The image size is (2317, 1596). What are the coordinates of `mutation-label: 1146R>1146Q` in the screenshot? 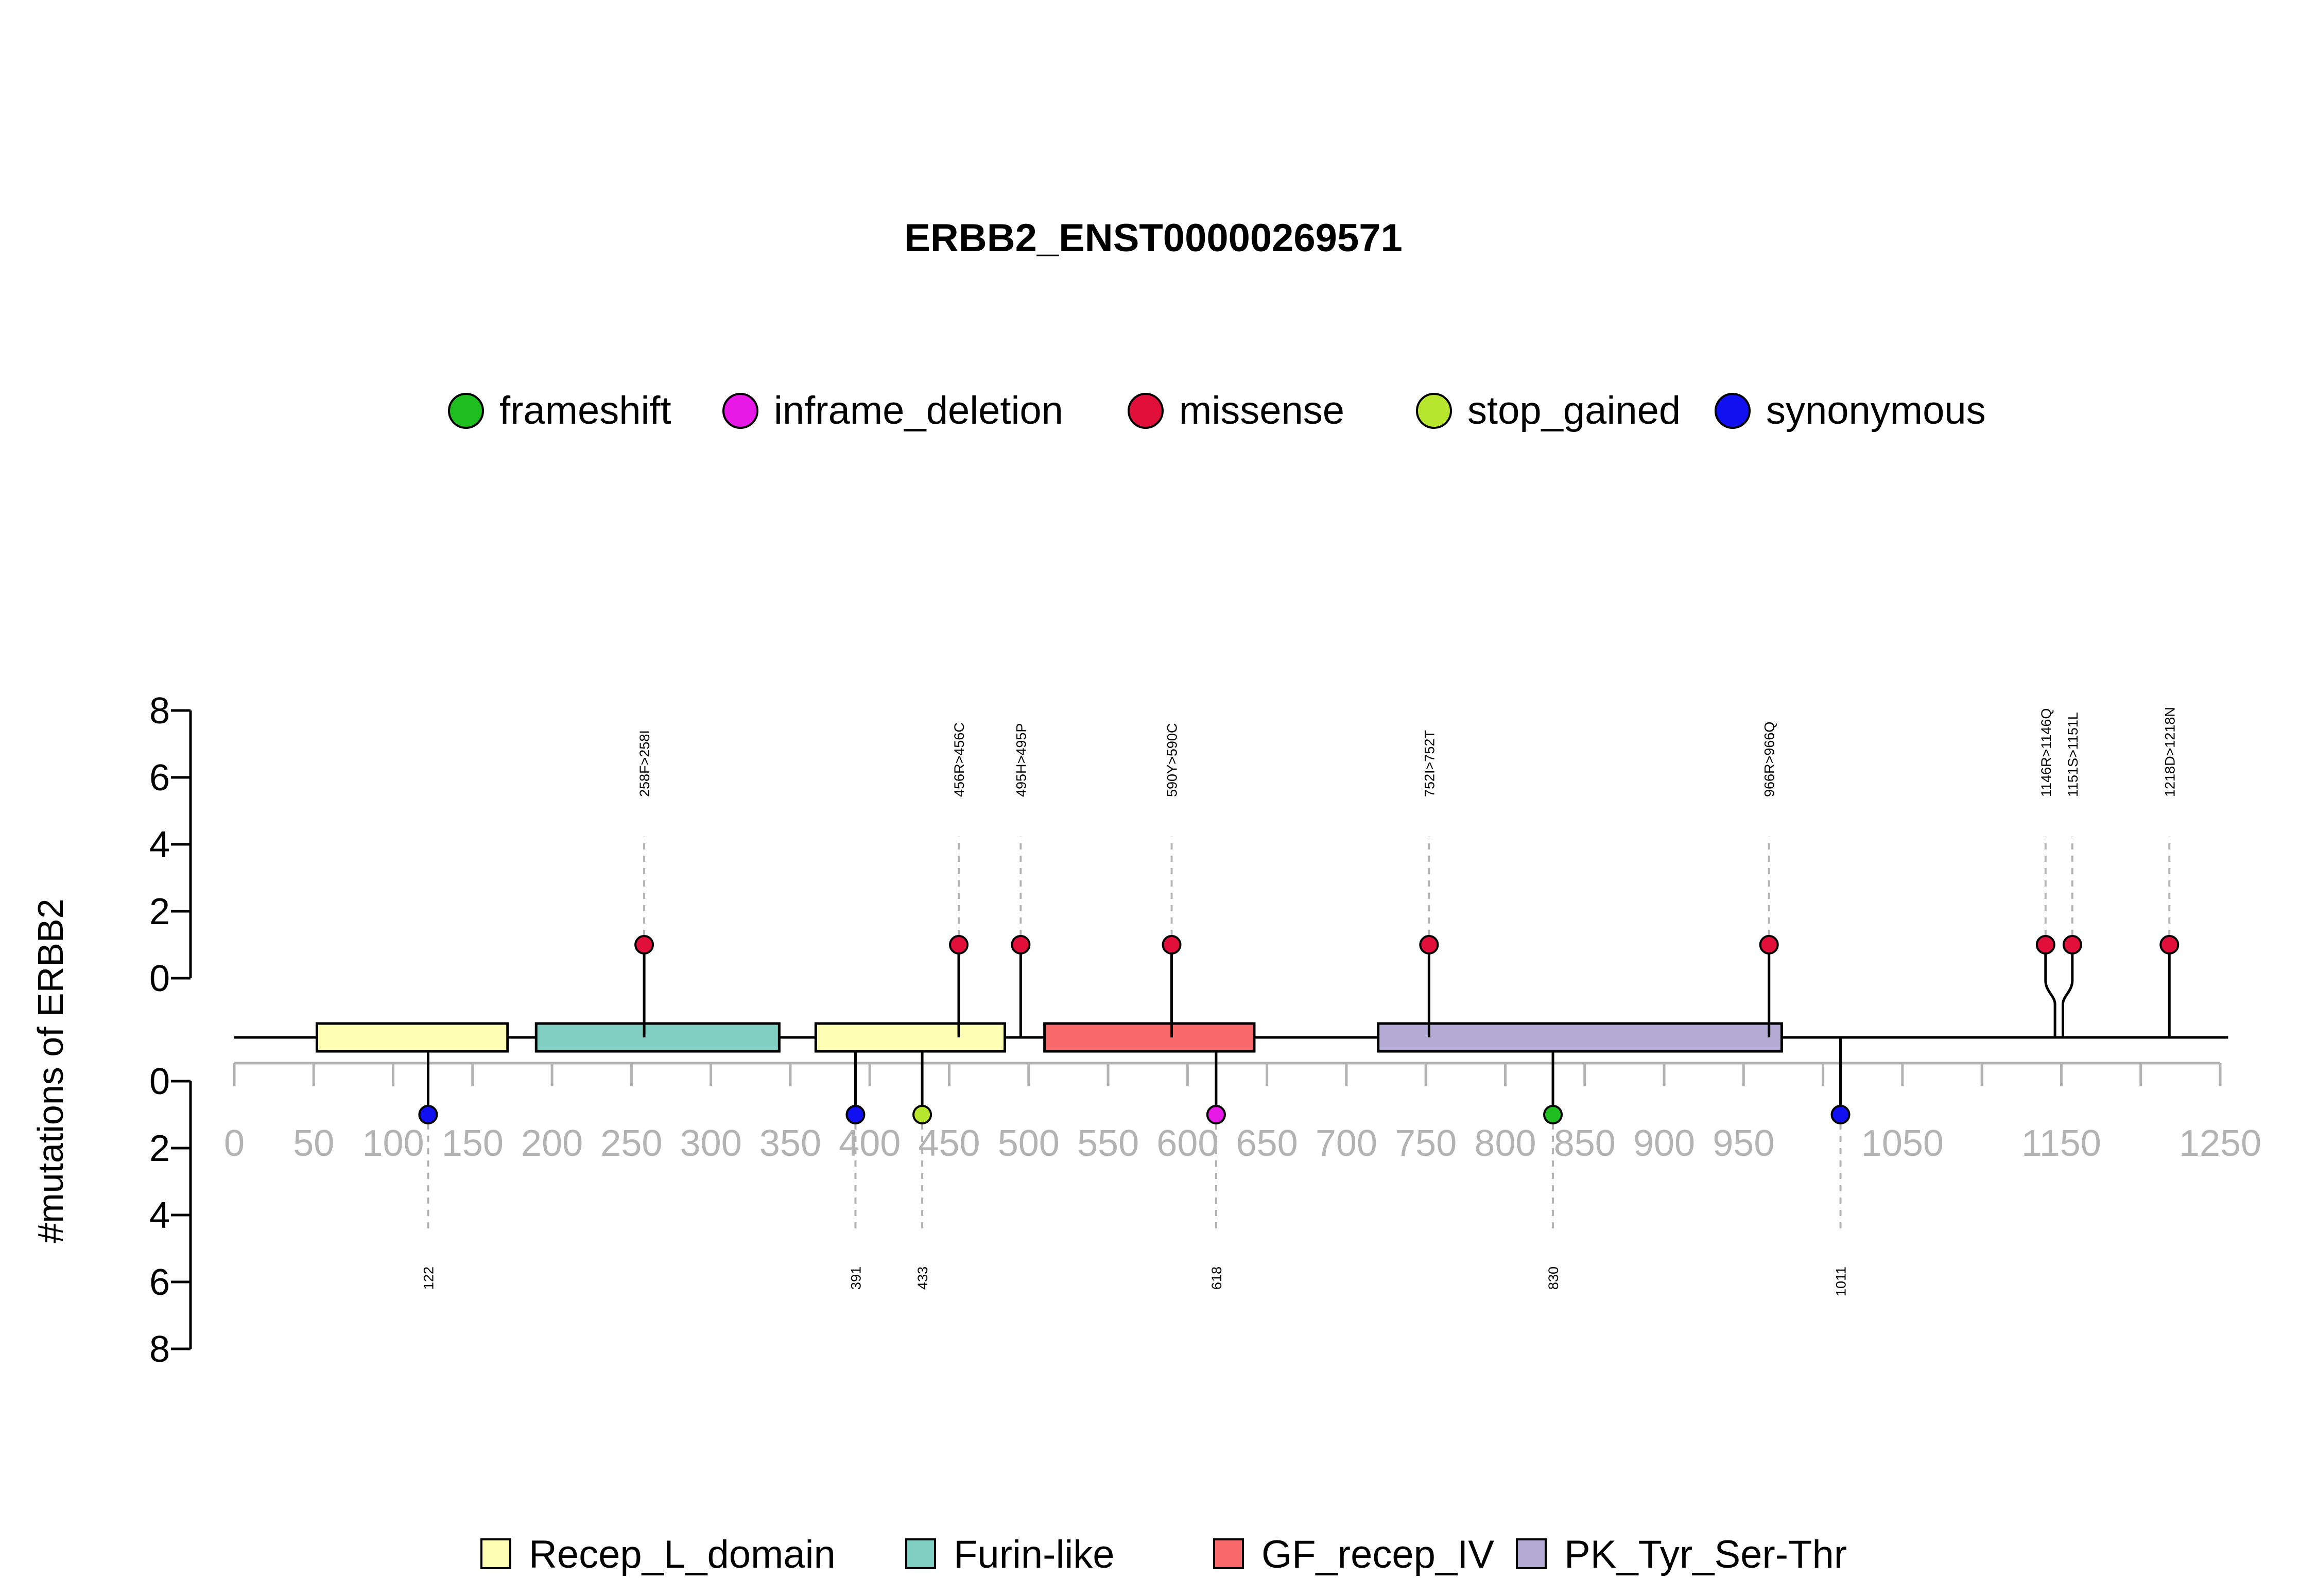 It's located at (2046, 753).